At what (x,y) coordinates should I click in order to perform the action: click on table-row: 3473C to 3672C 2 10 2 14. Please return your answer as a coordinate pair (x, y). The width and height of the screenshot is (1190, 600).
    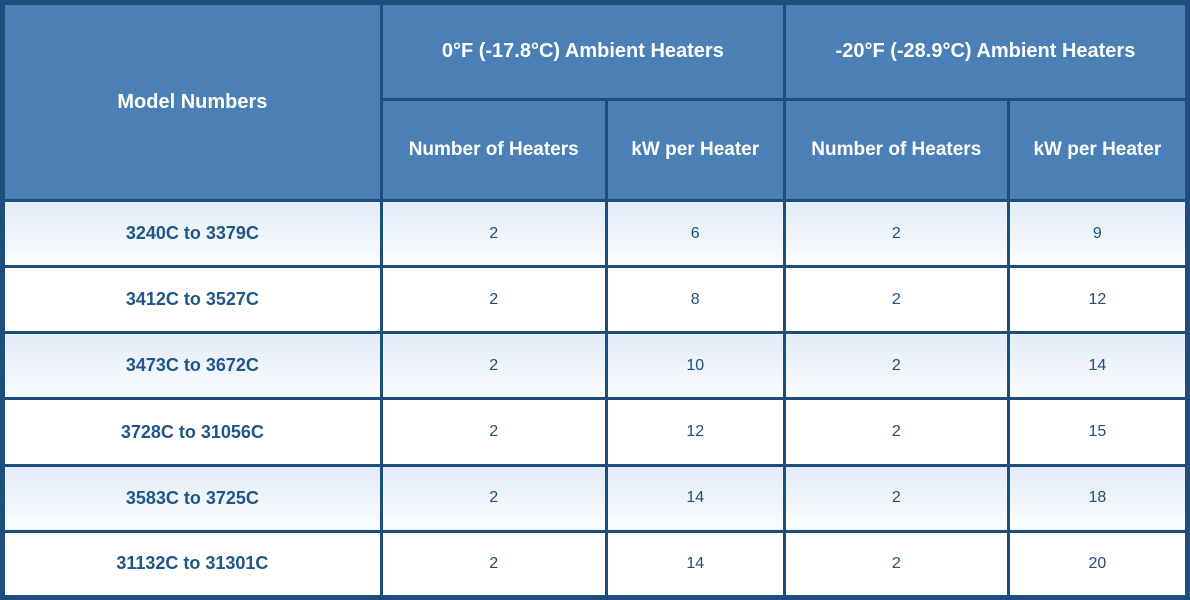
    Looking at the image, I should click on (595, 366).